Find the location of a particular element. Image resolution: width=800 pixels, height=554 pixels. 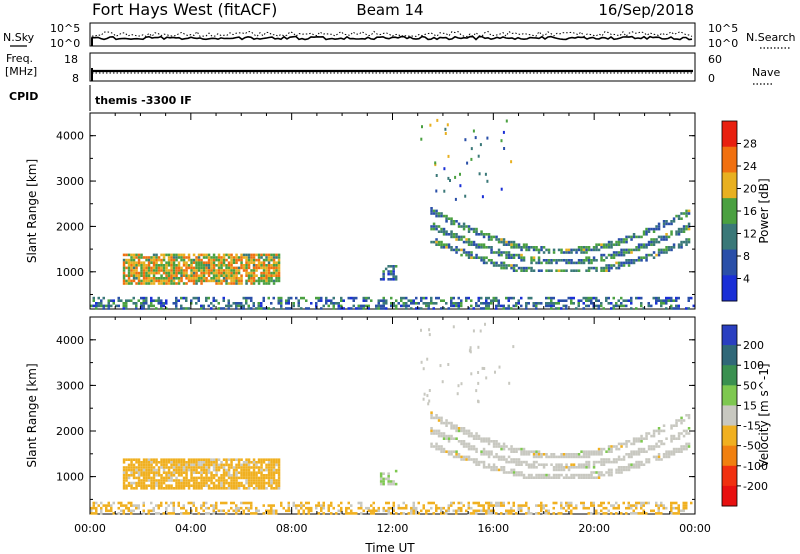

nsky-tick-top: 10^5 is located at coordinates (65, 28).